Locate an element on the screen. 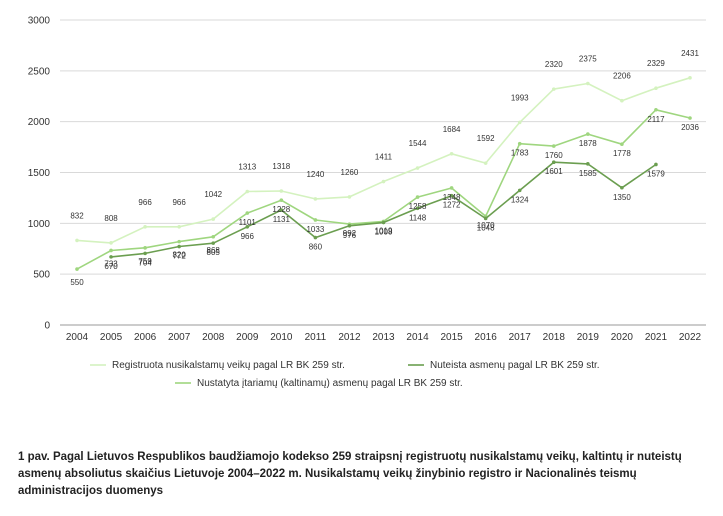 This screenshot has height=516, width=723. data-label: 1258 is located at coordinates (418, 206).